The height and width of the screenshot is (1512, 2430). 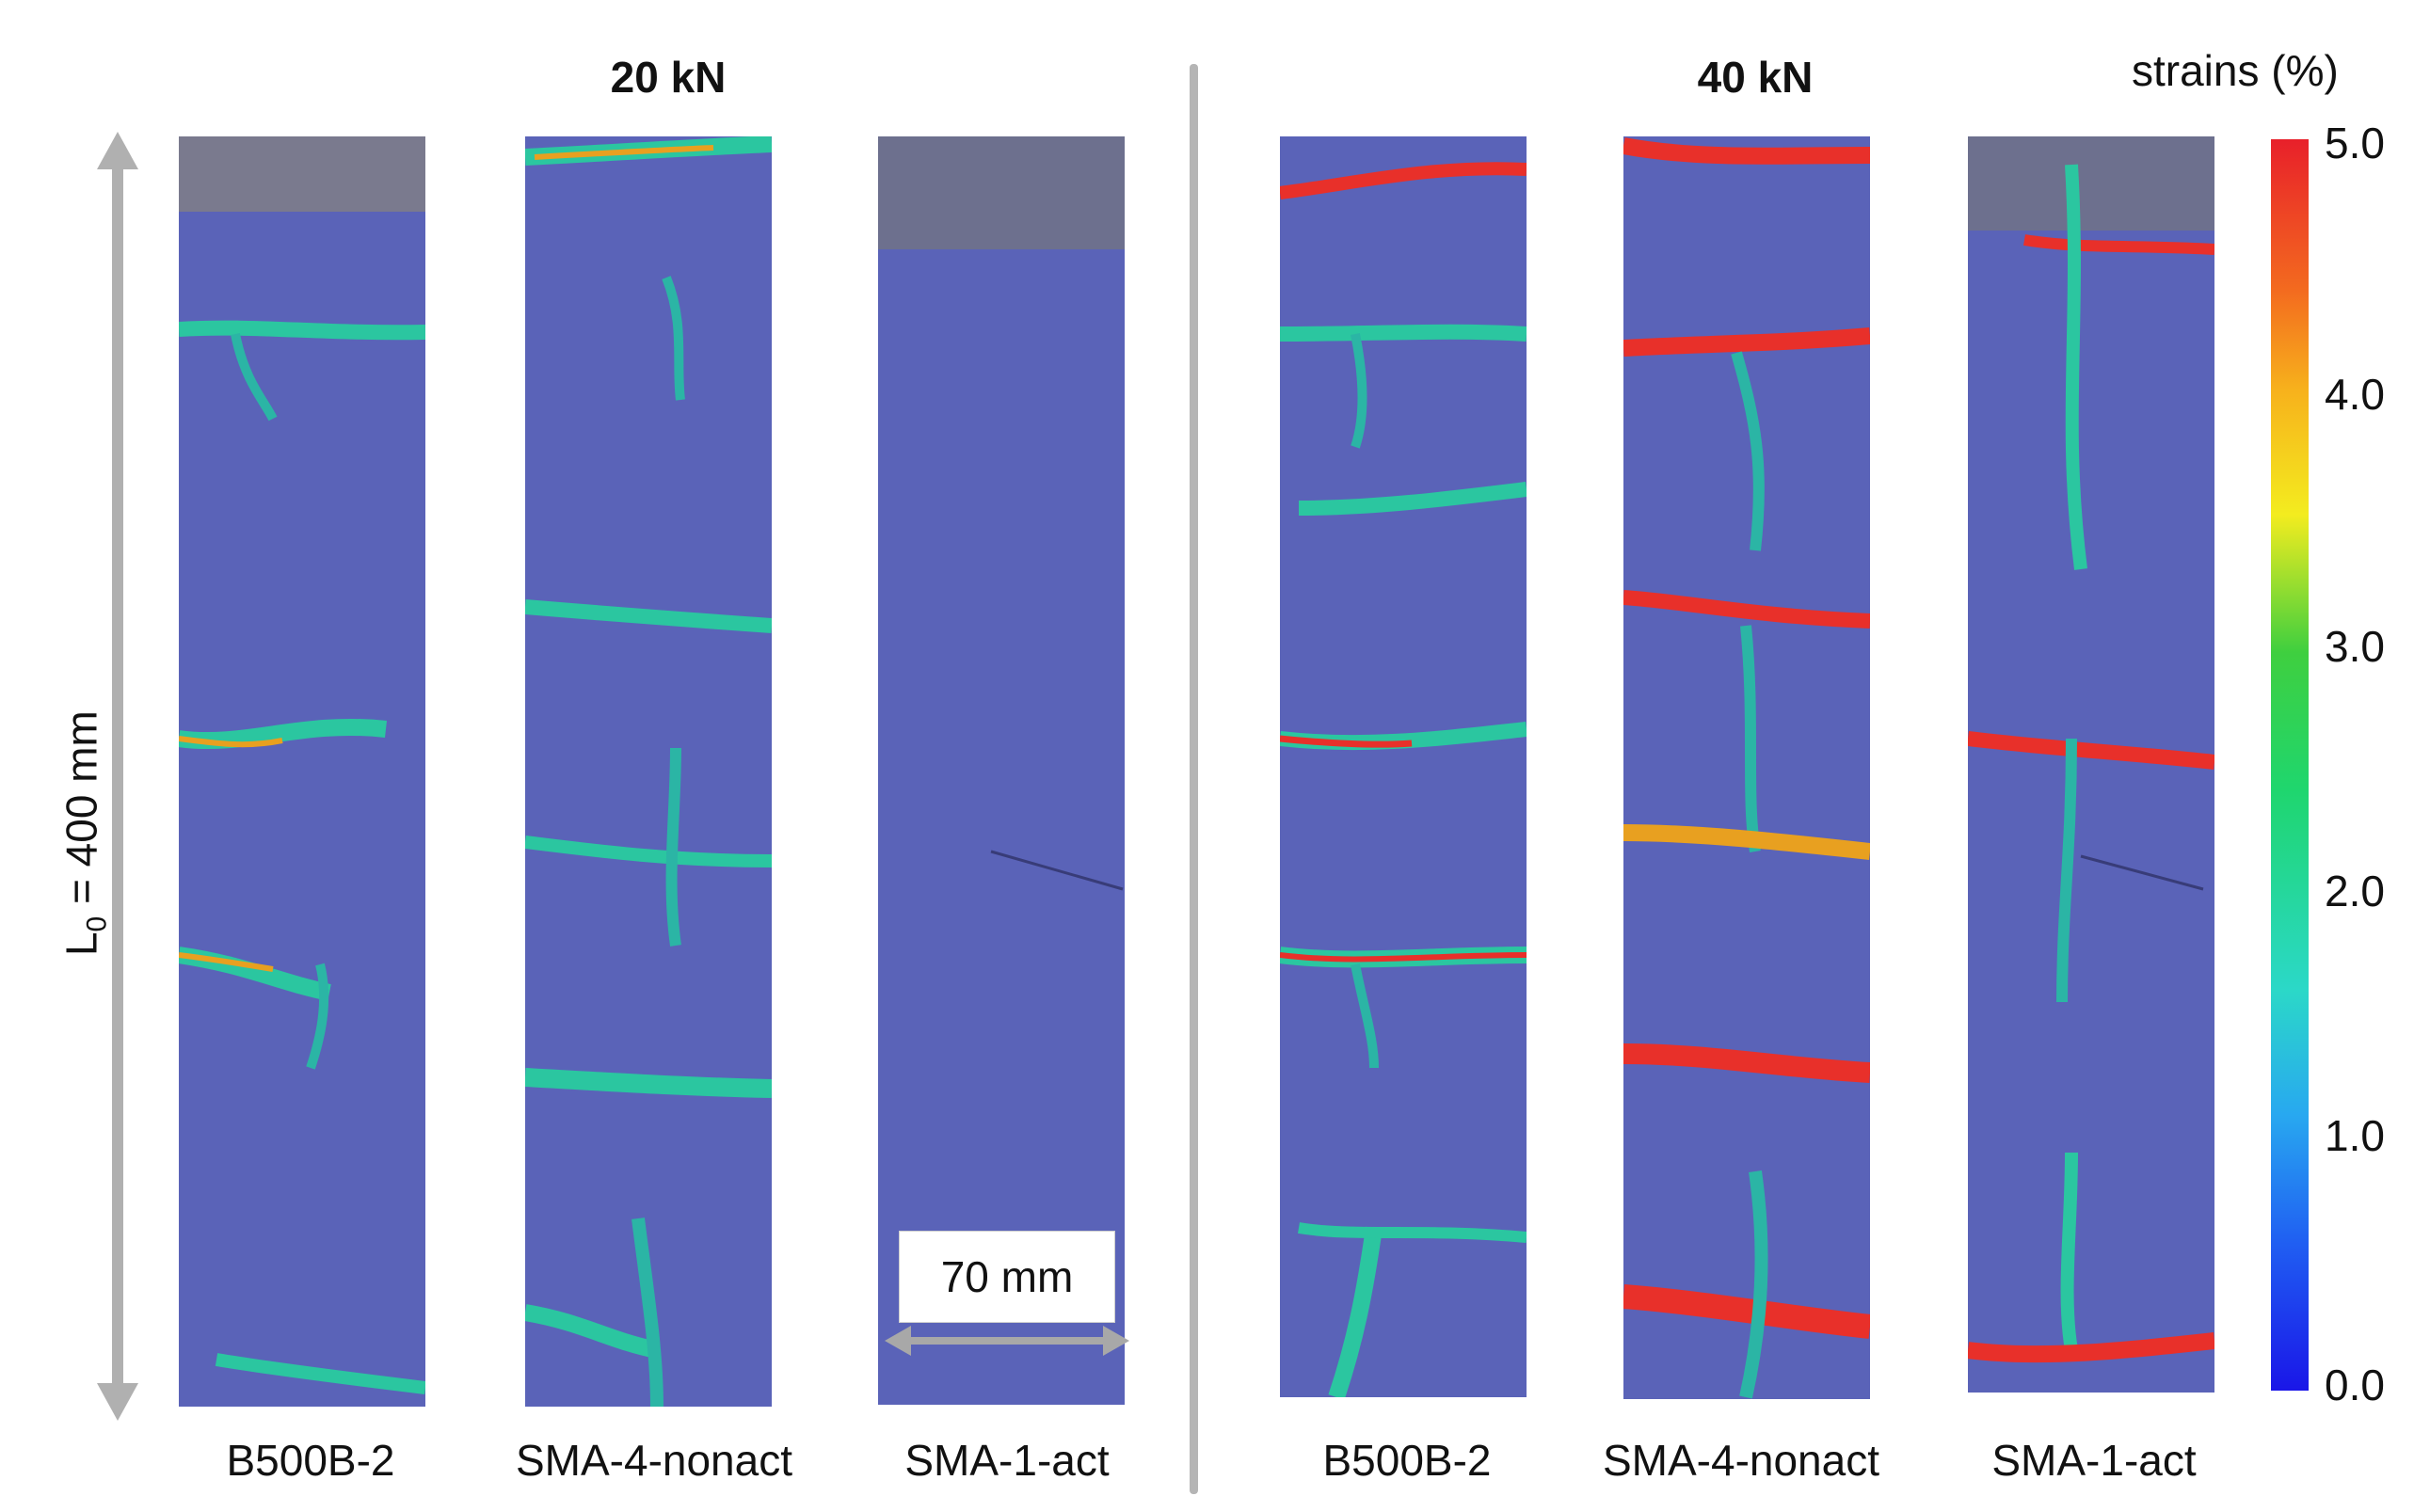 What do you see at coordinates (2355, 647) in the screenshot?
I see `colorbar-tick: 3.0` at bounding box center [2355, 647].